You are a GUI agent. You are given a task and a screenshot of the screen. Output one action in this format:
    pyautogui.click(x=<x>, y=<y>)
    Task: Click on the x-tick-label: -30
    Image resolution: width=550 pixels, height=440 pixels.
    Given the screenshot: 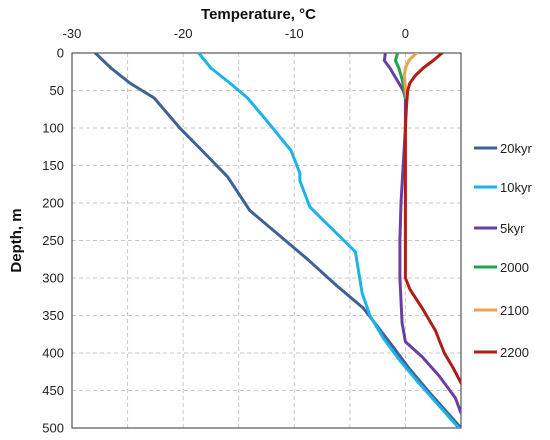 What is the action you would take?
    pyautogui.click(x=72, y=33)
    